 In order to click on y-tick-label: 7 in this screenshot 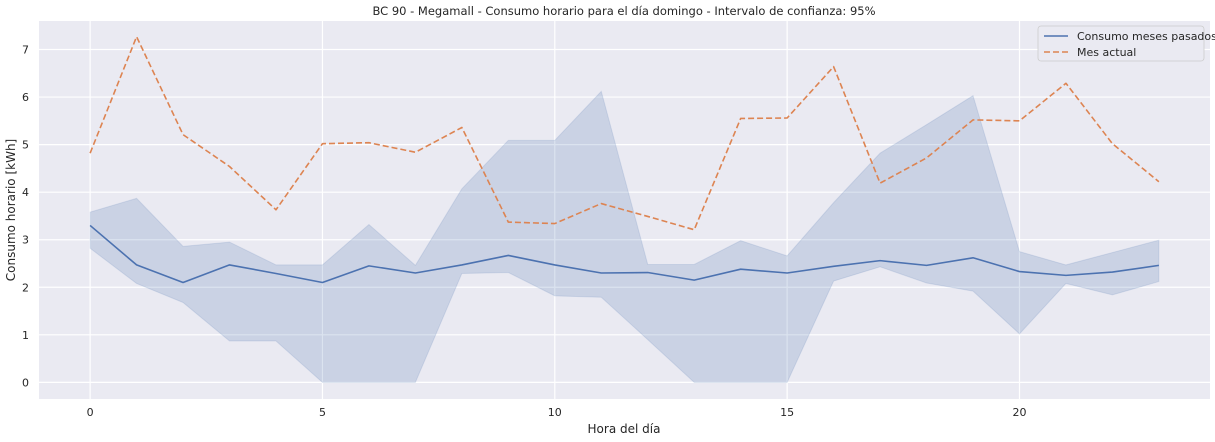, I will do `click(25, 50)`.